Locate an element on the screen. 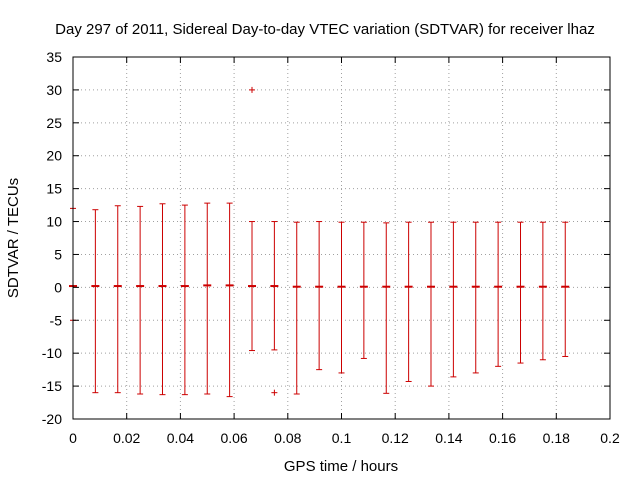 The width and height of the screenshot is (640, 480). y-tick-label: -10 is located at coordinates (52, 353).